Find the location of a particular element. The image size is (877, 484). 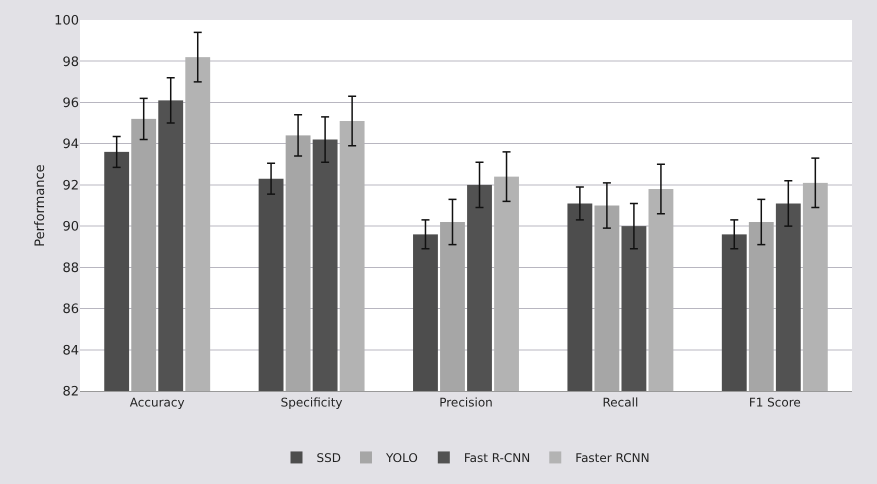

legend-label: SSD is located at coordinates (328, 458).